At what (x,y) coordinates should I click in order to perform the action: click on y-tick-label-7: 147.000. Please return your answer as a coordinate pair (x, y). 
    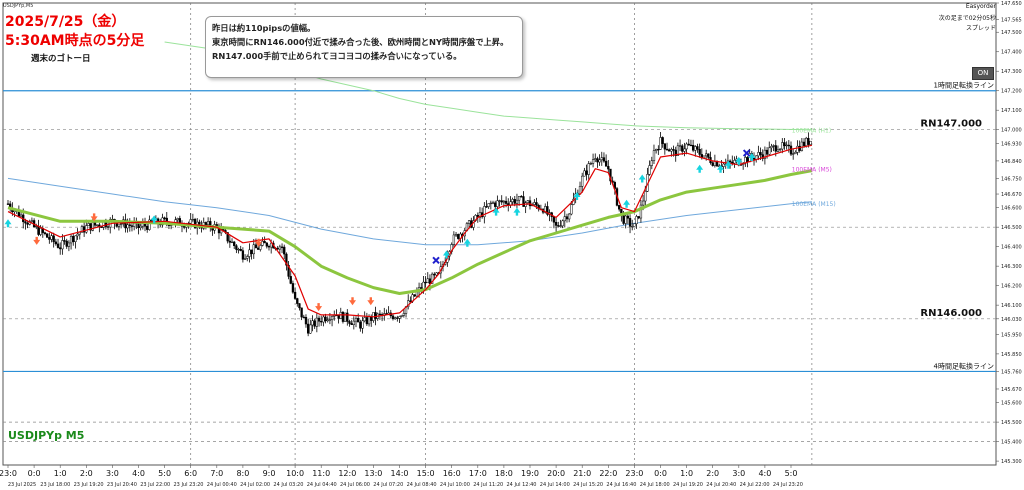
    Looking at the image, I should click on (1011, 131).